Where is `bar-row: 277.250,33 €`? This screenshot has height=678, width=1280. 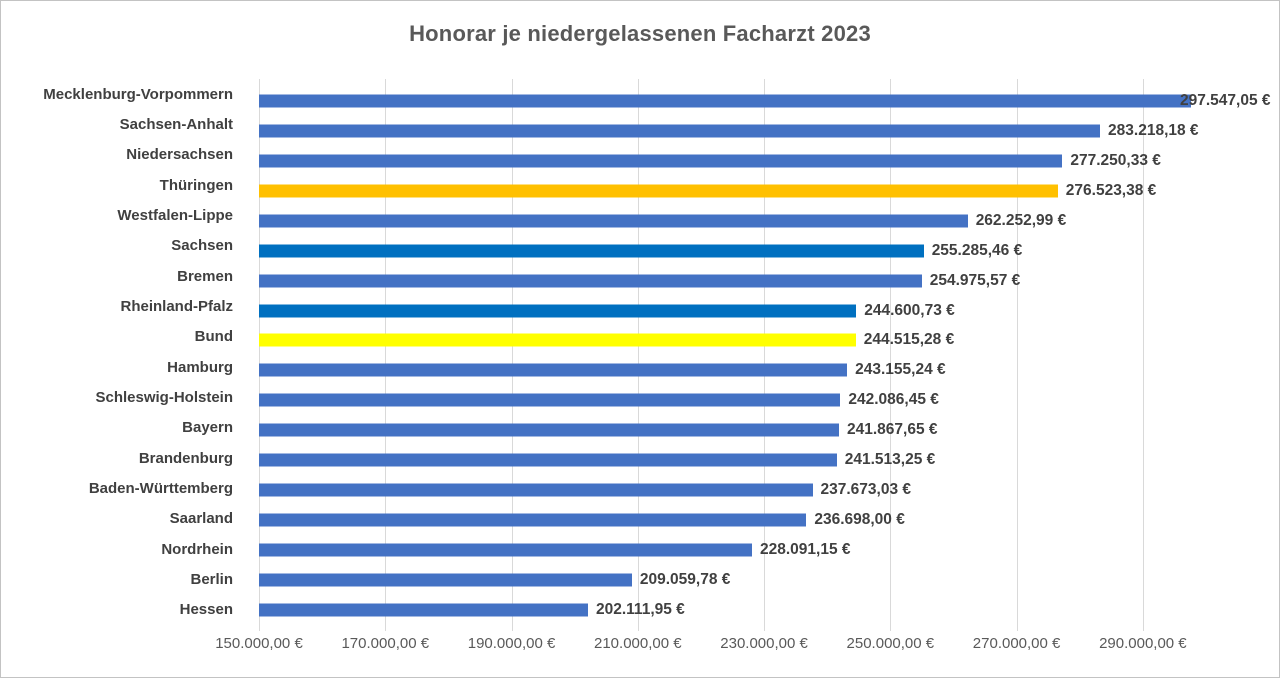
bar-row: 277.250,33 € is located at coordinates (732, 161).